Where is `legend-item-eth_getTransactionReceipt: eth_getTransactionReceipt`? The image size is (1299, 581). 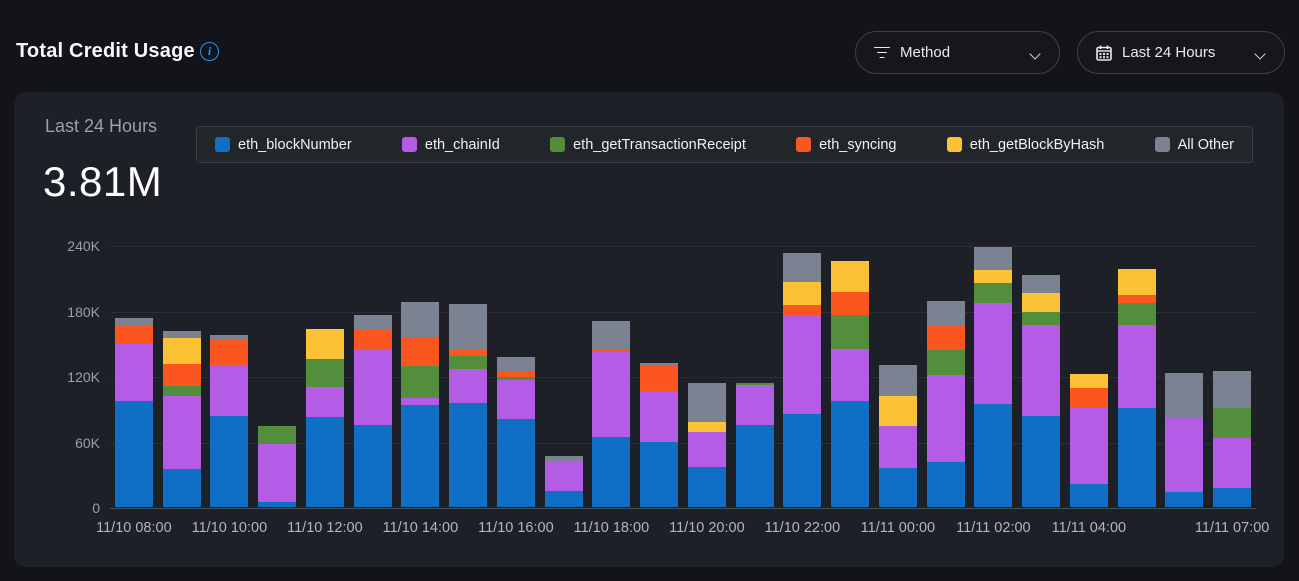
legend-item-eth_getTransactionReceipt: eth_getTransactionReceipt is located at coordinates (648, 145).